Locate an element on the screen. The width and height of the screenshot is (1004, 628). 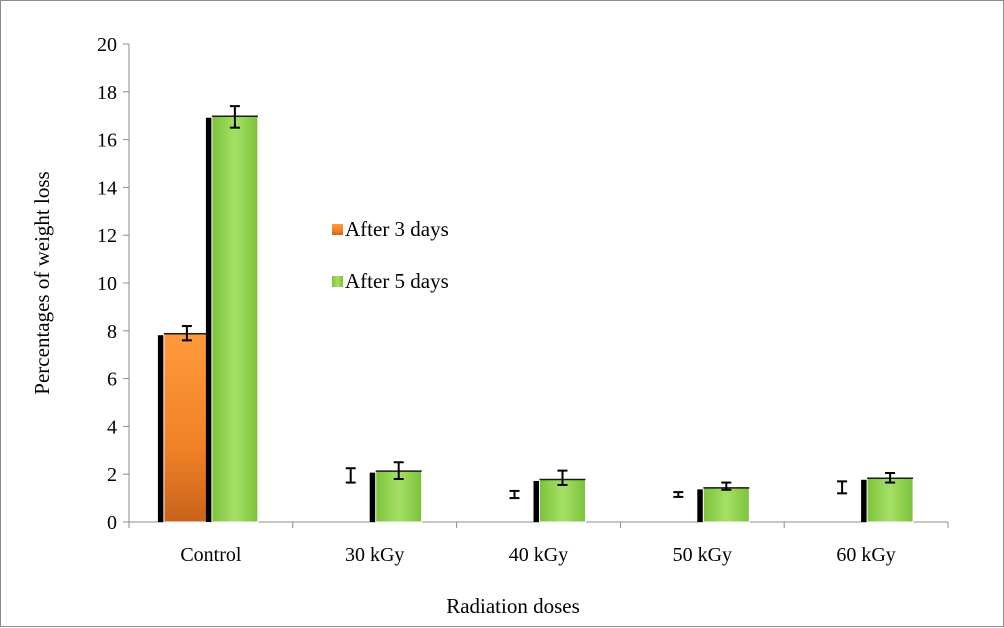
bar-after-5-days-50-kgy is located at coordinates (726, 504).